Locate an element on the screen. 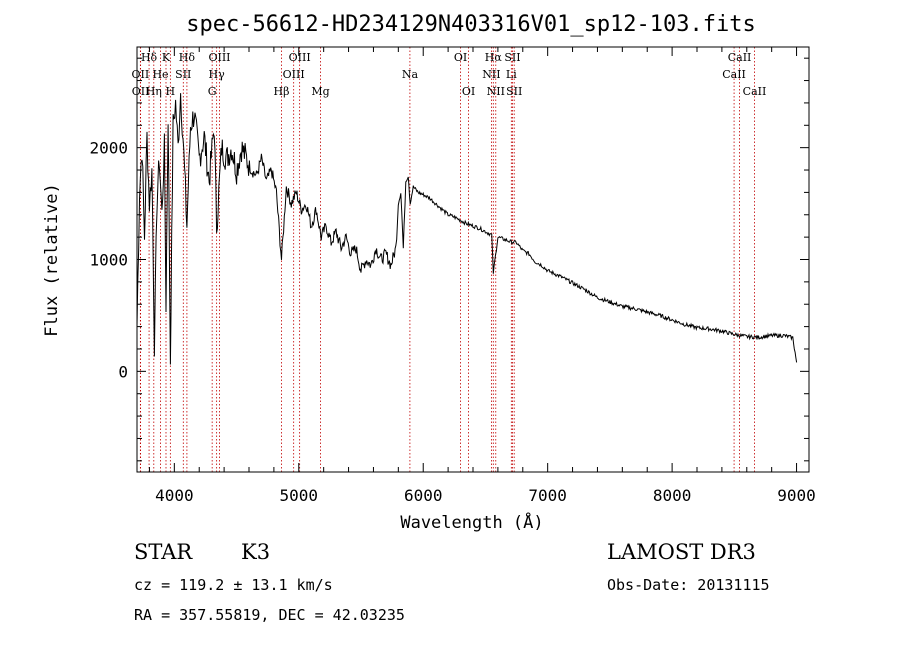 This screenshot has width=900, height=649. emission-line-label: He is located at coordinates (160, 74).